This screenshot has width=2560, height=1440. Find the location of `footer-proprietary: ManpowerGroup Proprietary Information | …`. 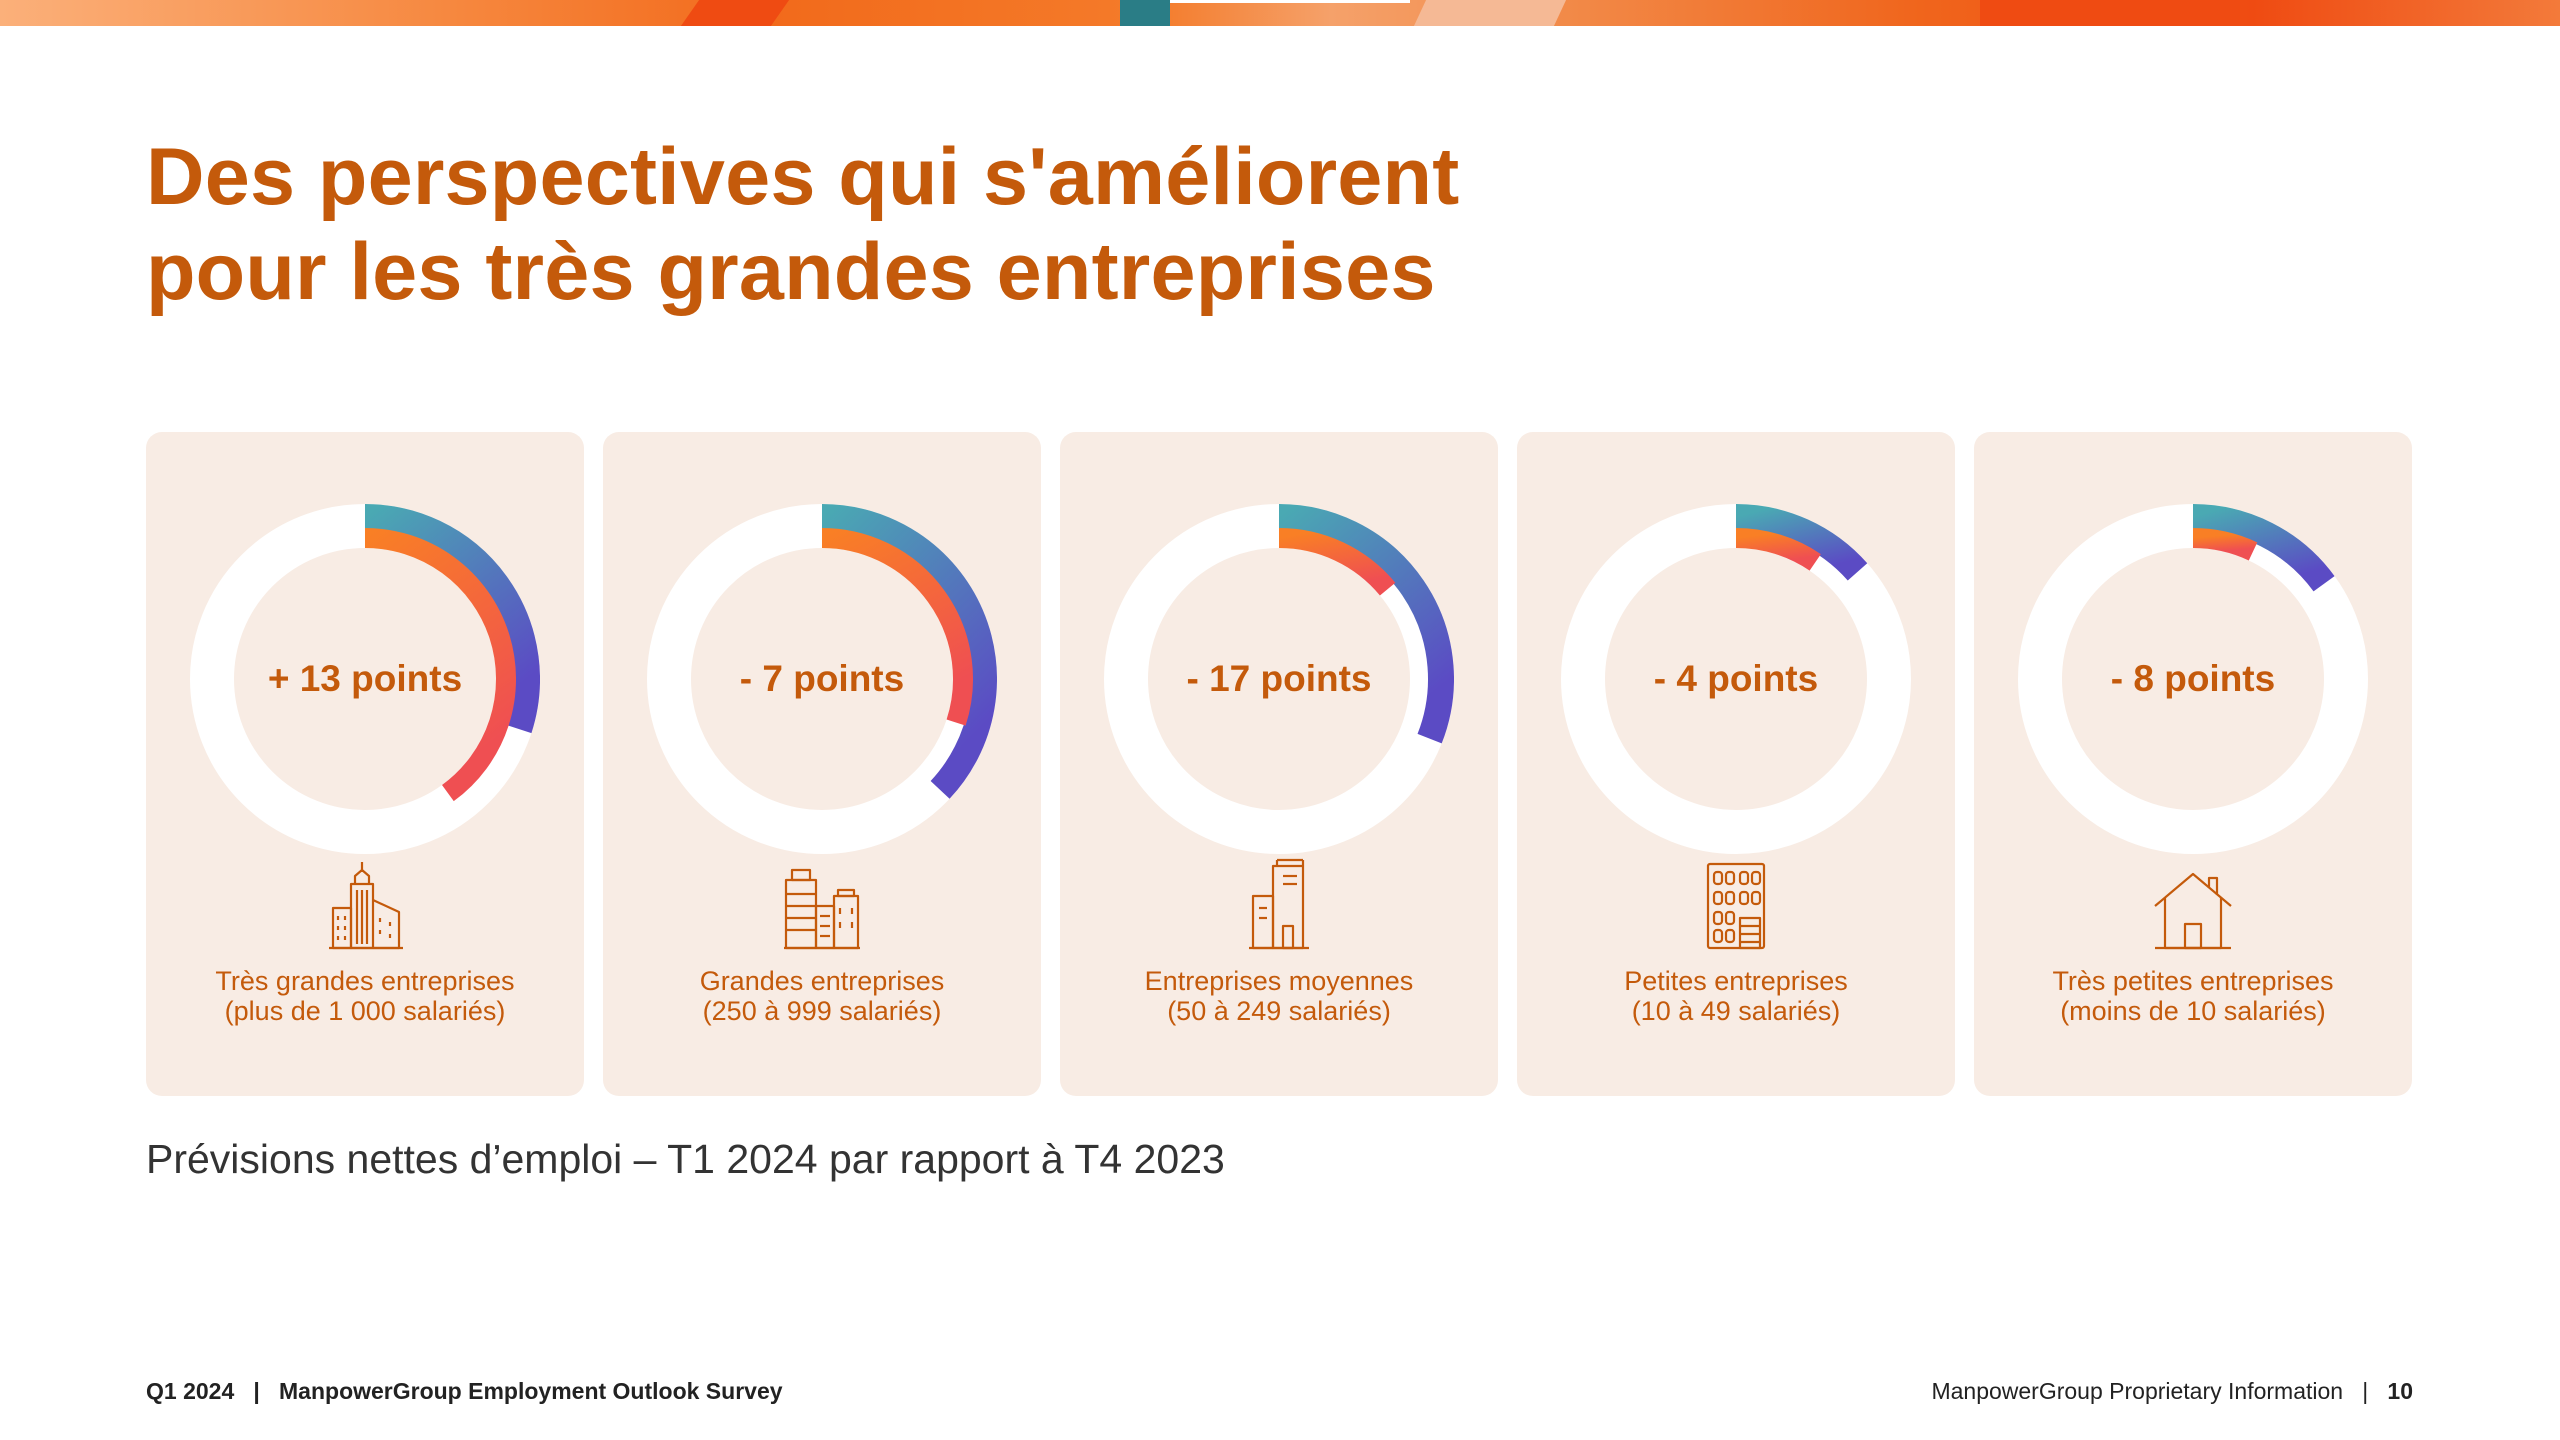

footer-proprietary: ManpowerGroup Proprietary Information | … is located at coordinates (2172, 1391).